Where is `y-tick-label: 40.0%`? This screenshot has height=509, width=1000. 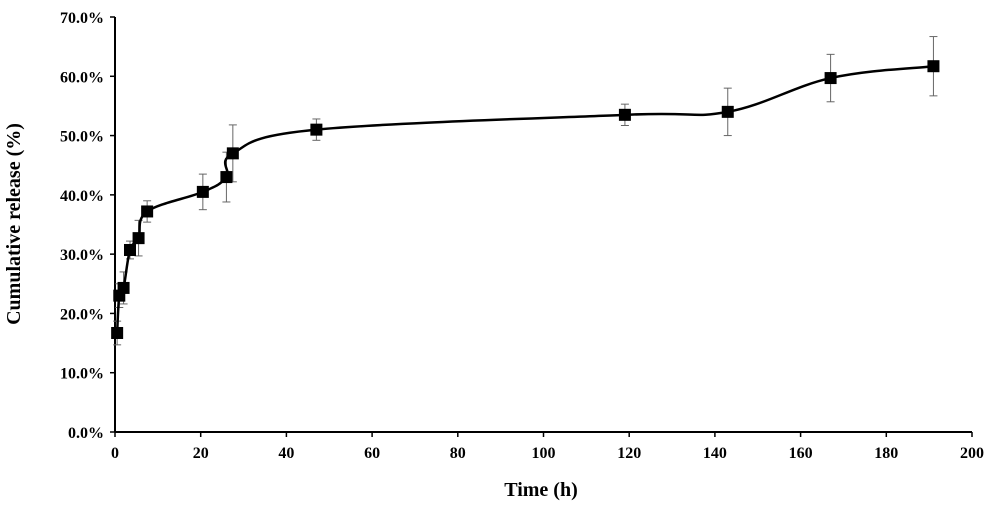
y-tick-label: 40.0% is located at coordinates (82, 196).